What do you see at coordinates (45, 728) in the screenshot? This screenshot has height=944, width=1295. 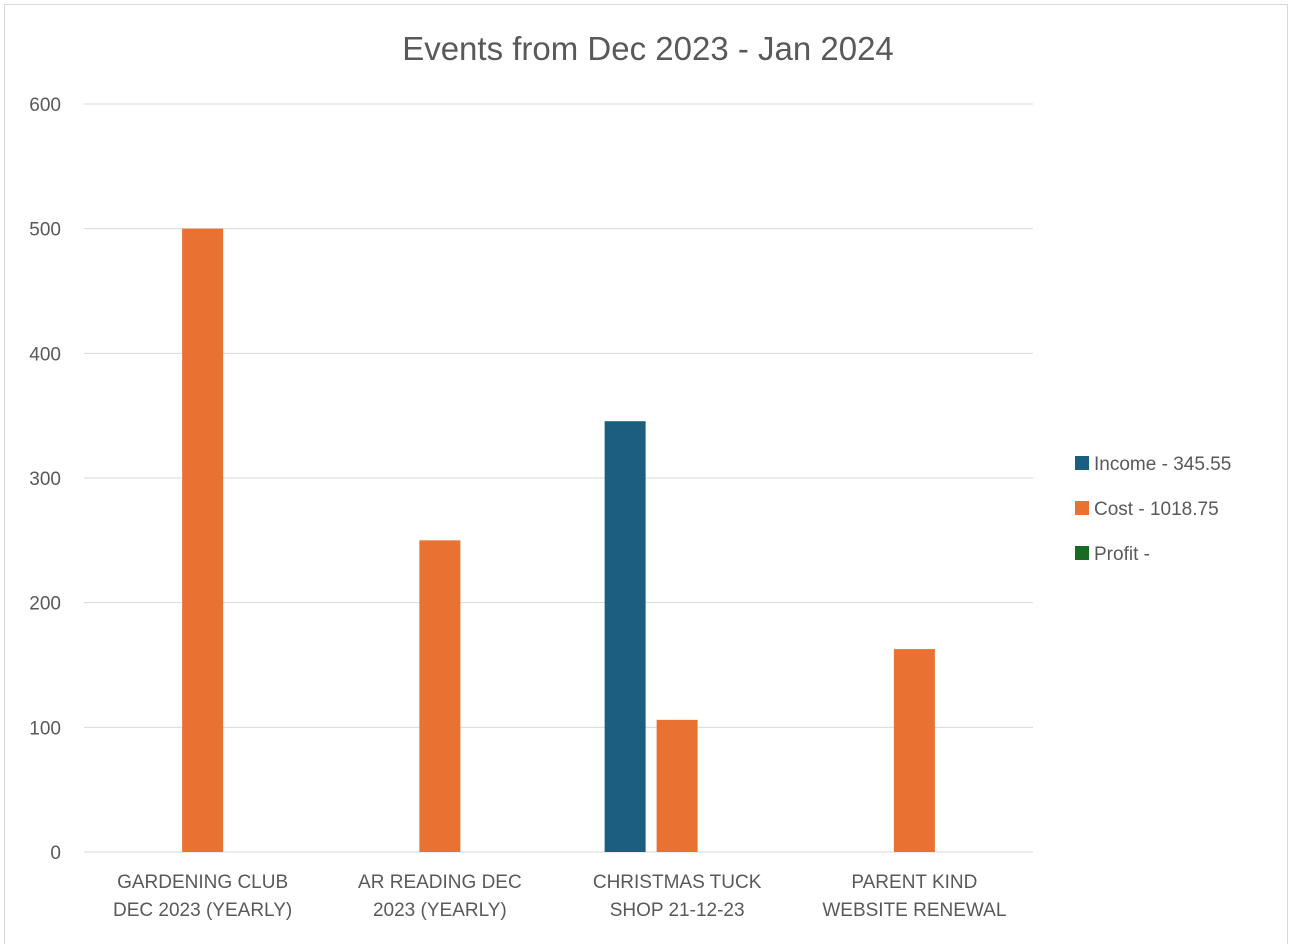 I see `y-tick-label: 100` at bounding box center [45, 728].